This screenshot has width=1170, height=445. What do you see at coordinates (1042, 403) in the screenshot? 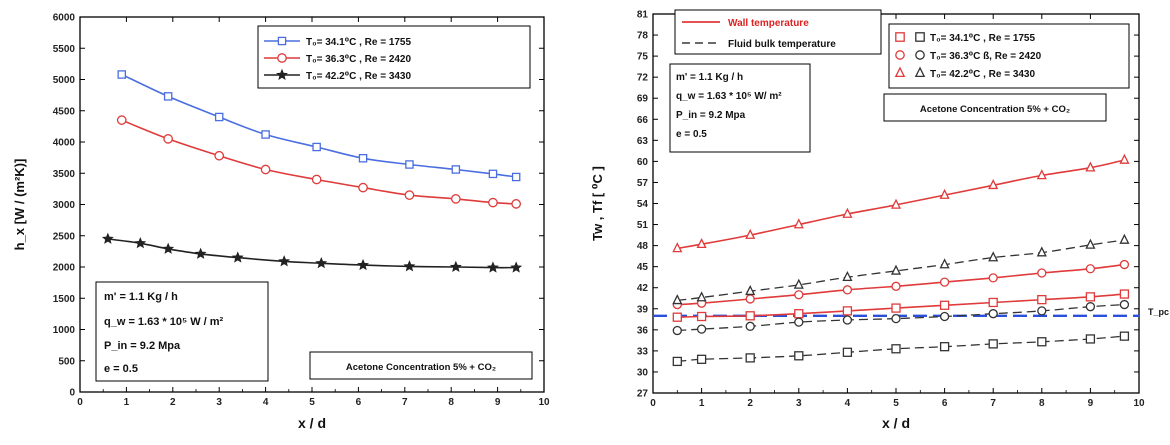
I see `right-x-tick-label: 8` at bounding box center [1042, 403].